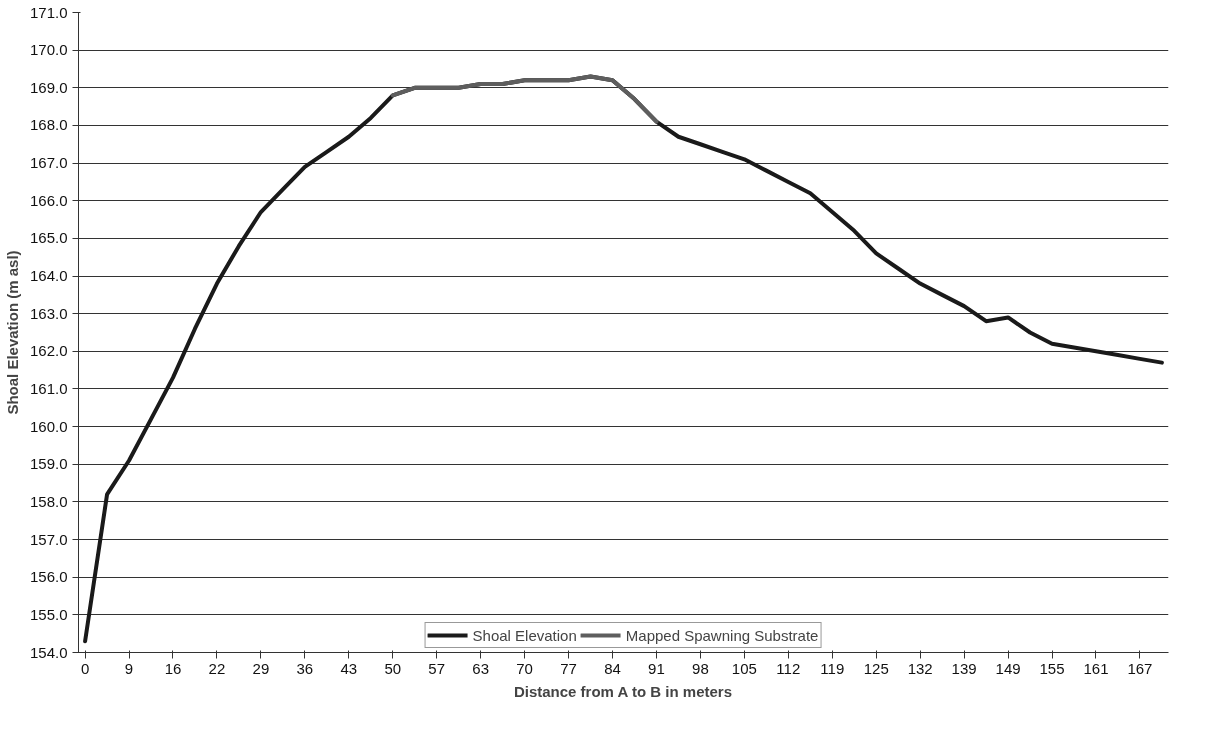 The height and width of the screenshot is (751, 1205). Describe the element at coordinates (12, 332) in the screenshot. I see `y-axis-title: Shoal Elevation (m asl)` at that location.